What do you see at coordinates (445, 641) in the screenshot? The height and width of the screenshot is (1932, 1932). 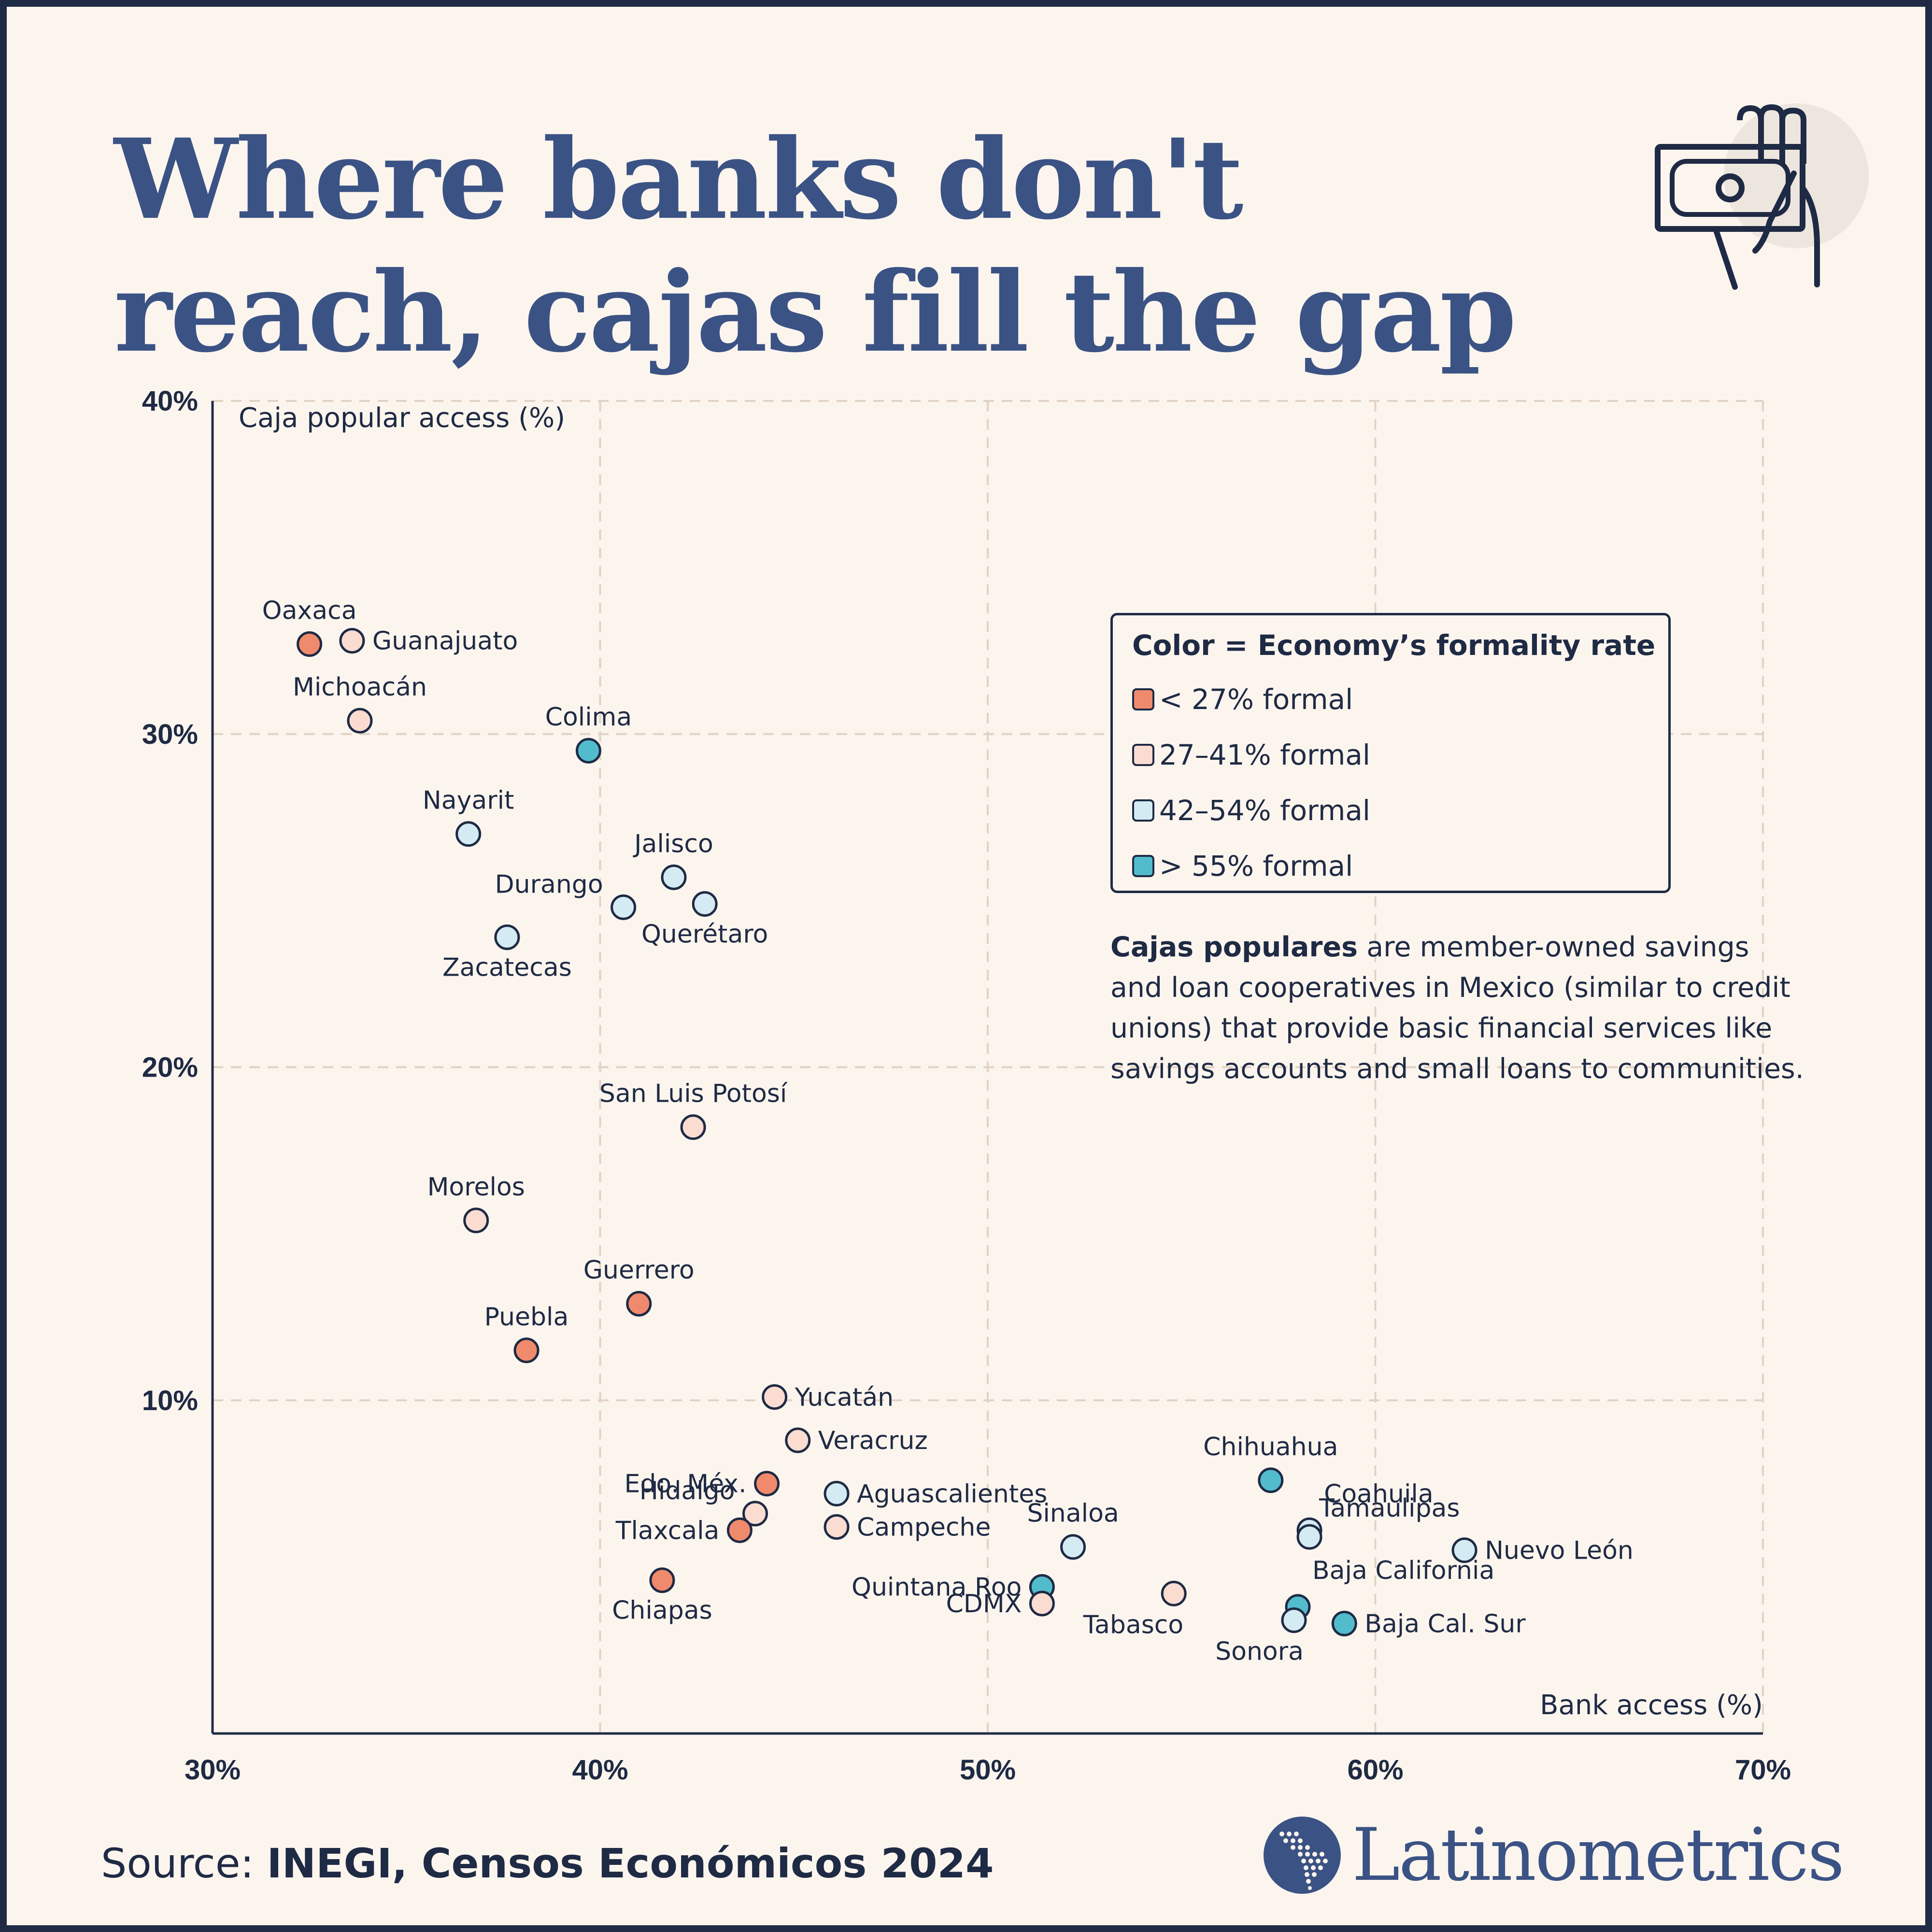 I see `data-point-label: Guanajuato` at bounding box center [445, 641].